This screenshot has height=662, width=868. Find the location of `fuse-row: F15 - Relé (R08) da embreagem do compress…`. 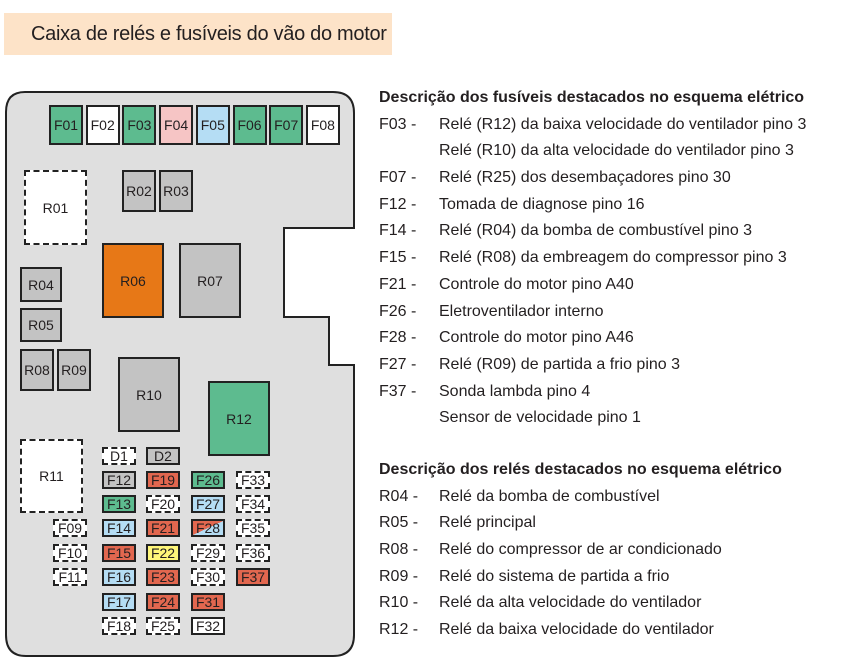

fuse-row: F15 - Relé (R08) da embreagem do compress… is located at coordinates (591, 258).